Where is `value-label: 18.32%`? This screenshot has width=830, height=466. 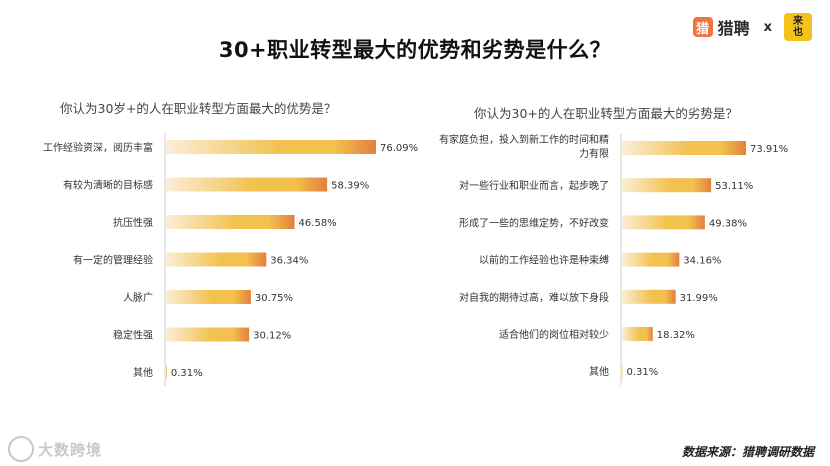 value-label: 18.32% is located at coordinates (676, 335).